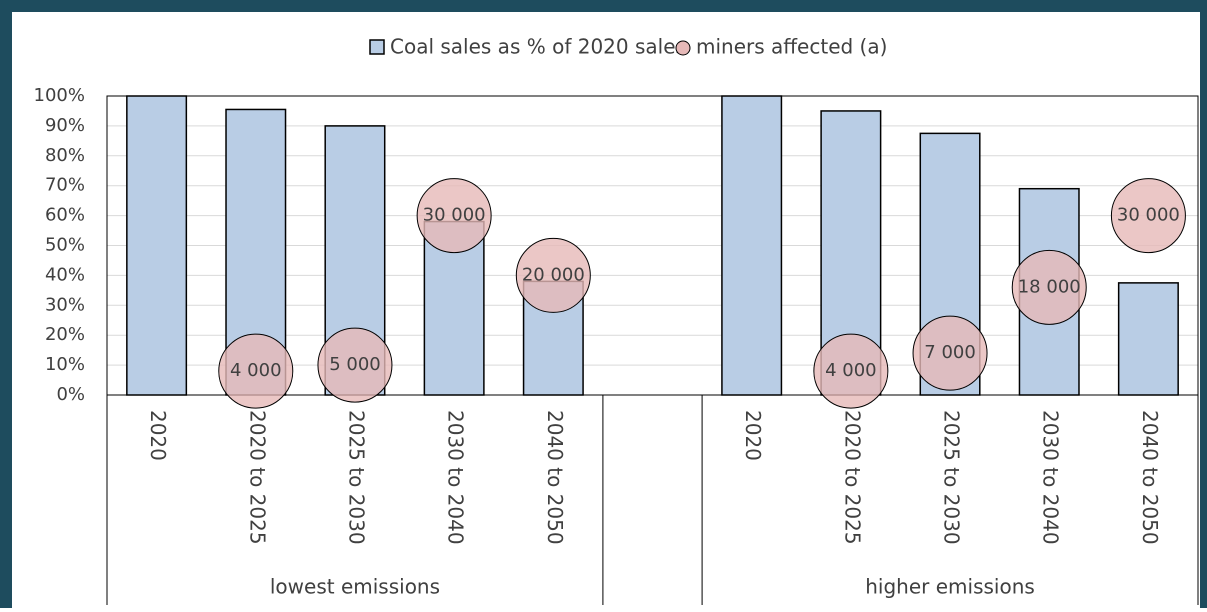 The width and height of the screenshot is (1207, 612). Describe the element at coordinates (355, 587) in the screenshot. I see `group-label: lowest emissions` at that location.